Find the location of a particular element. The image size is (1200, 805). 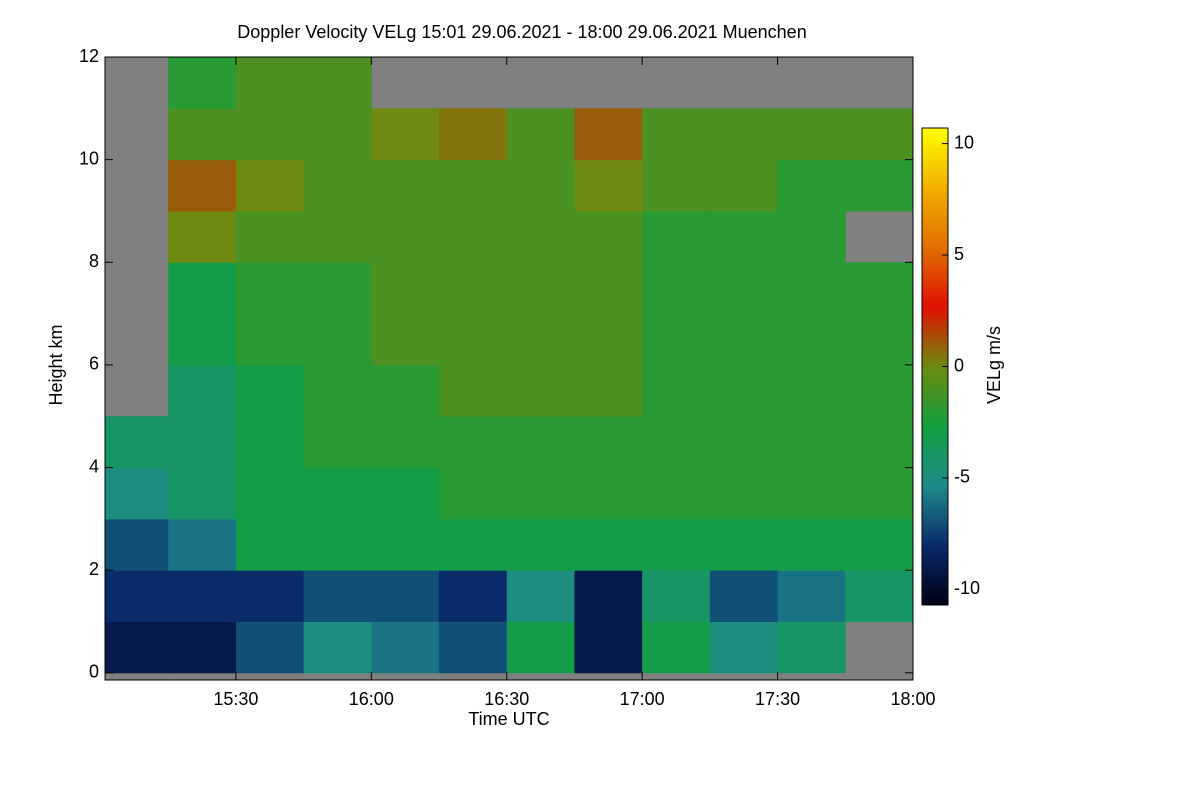

colorbar-tick-label: -5 is located at coordinates (962, 477).